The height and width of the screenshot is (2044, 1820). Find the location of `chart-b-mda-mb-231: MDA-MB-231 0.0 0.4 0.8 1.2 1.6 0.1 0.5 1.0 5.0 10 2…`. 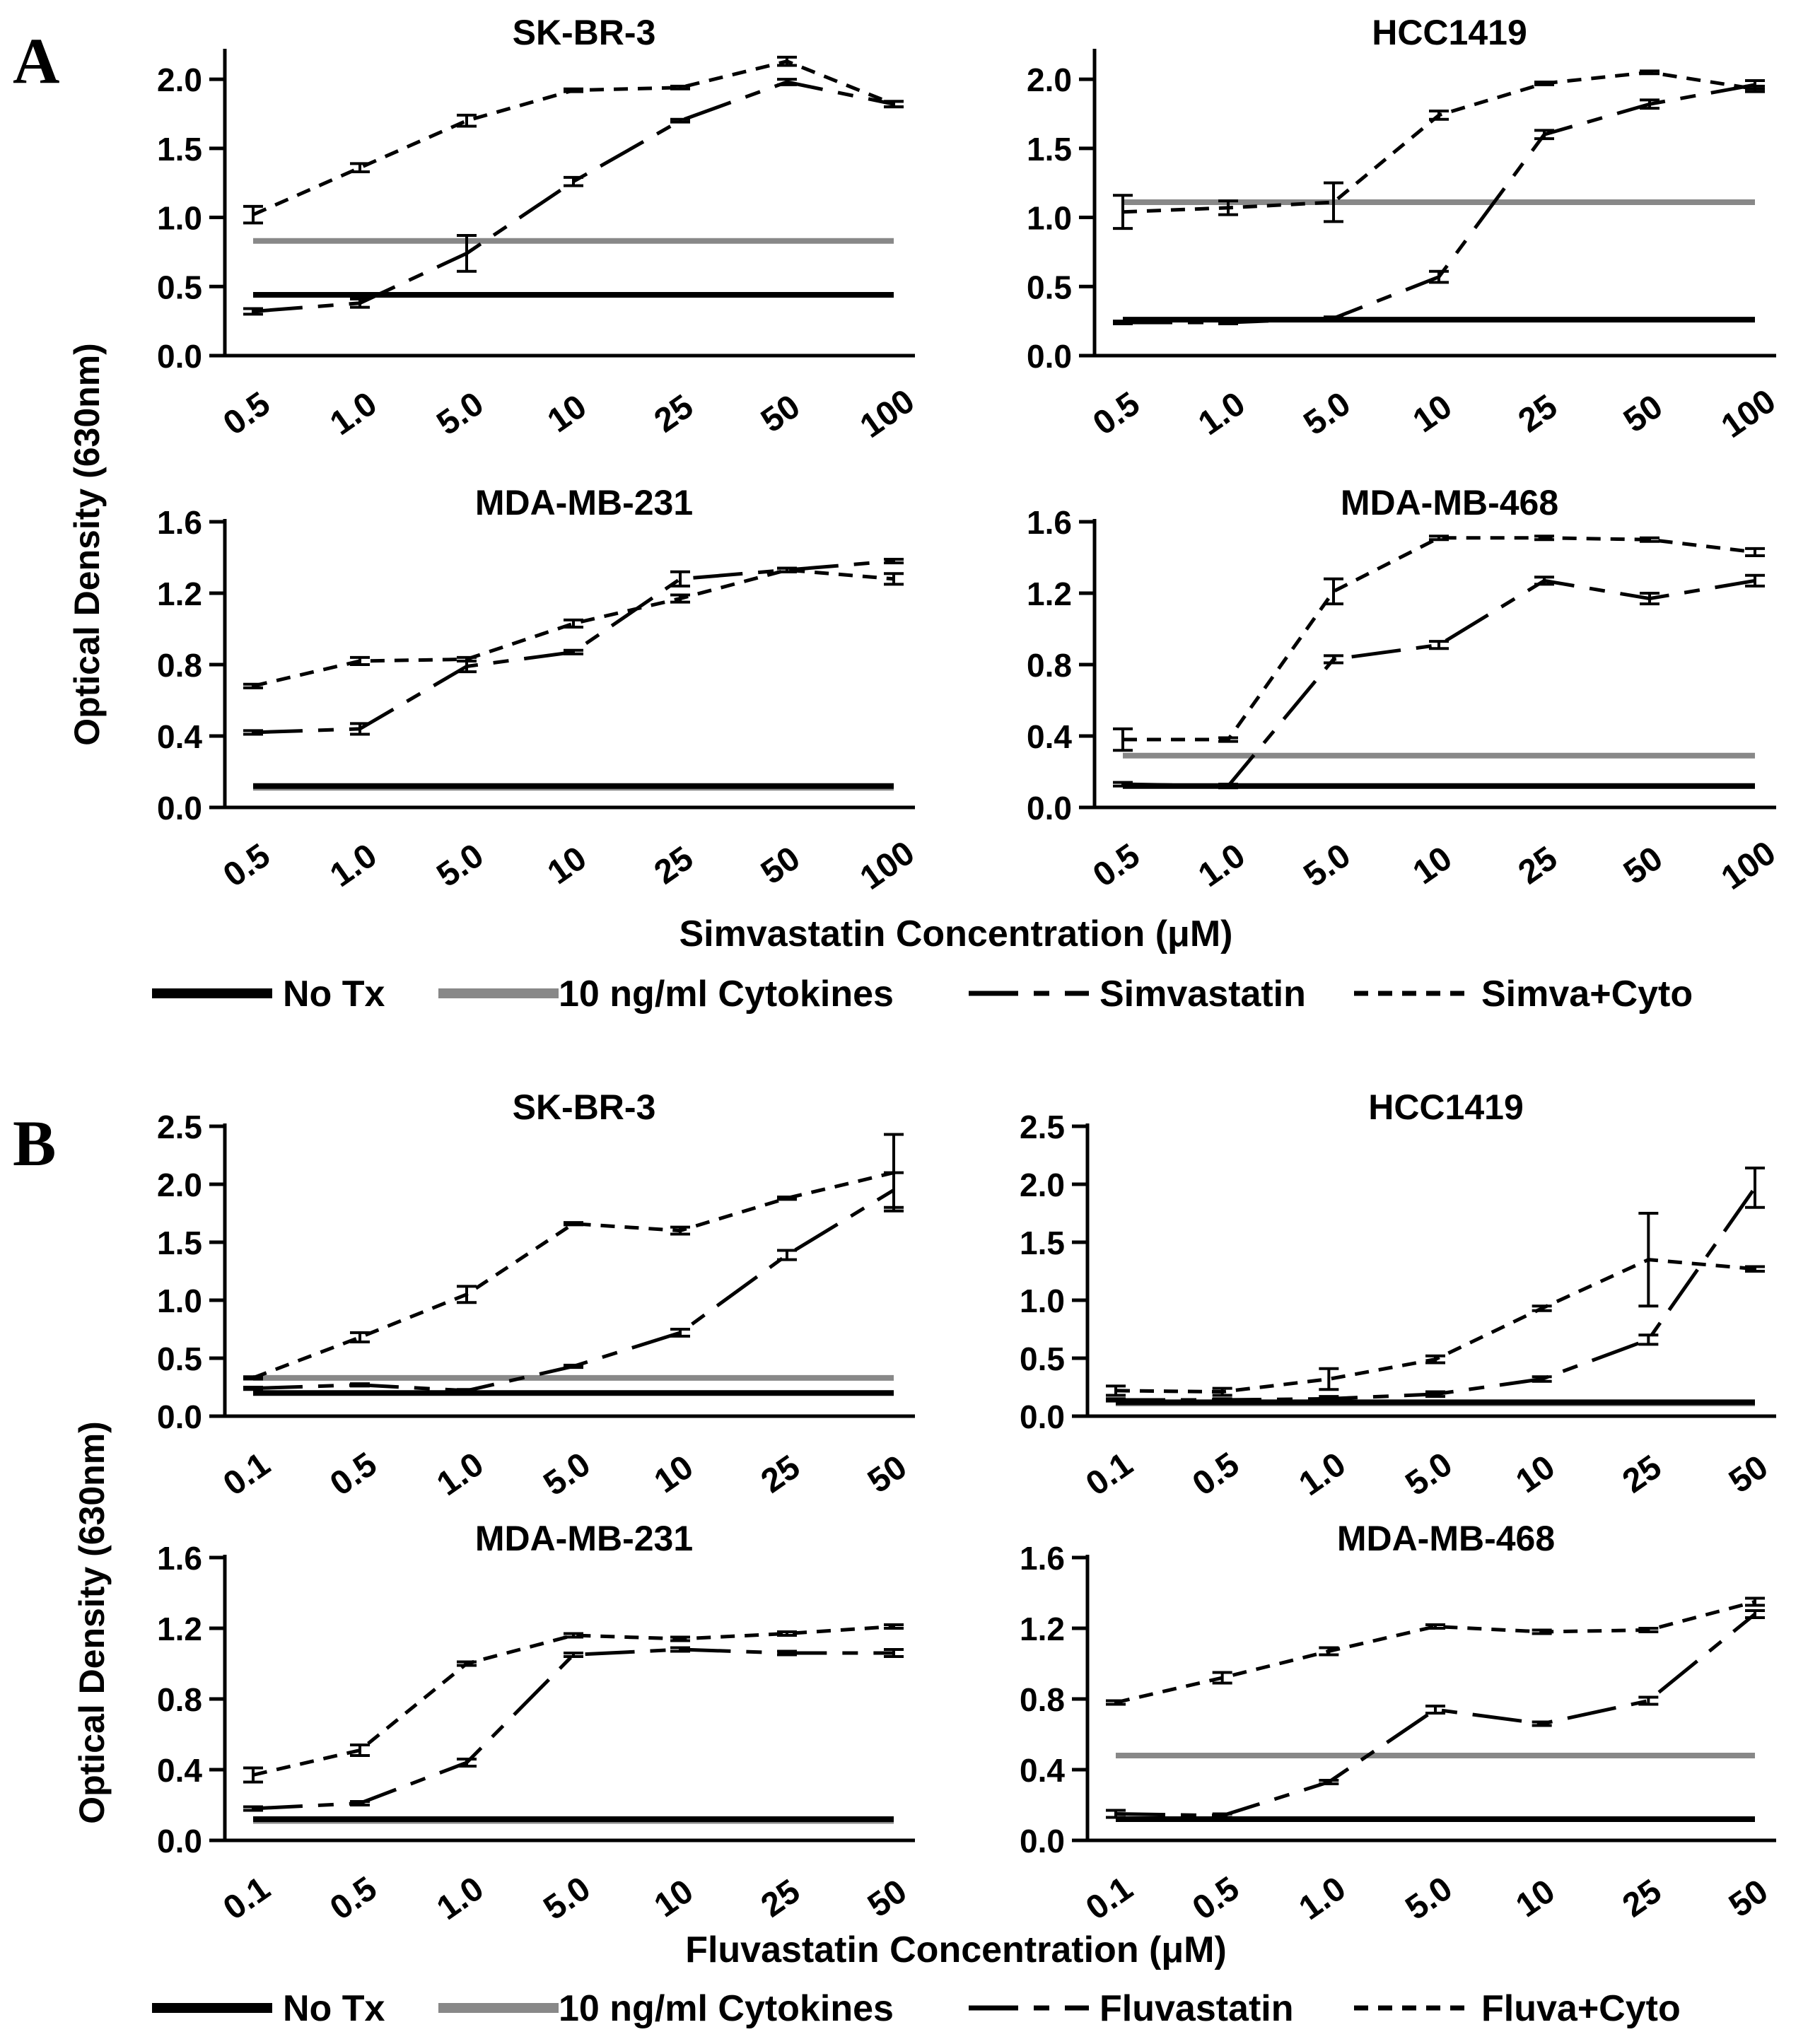

chart-b-mda-mb-231: MDA-MB-231 0.0 0.4 0.8 1.2 1.6 0.1 0.5 1.0 5.0 10 2… is located at coordinates (536, 1723).